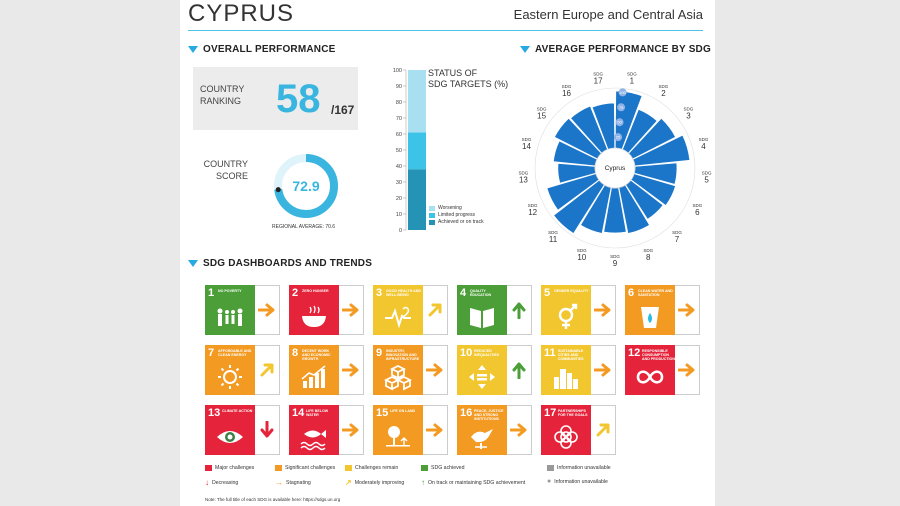  What do you see at coordinates (463, 293) in the screenshot?
I see `sdg-tile-number: 4` at bounding box center [463, 293].